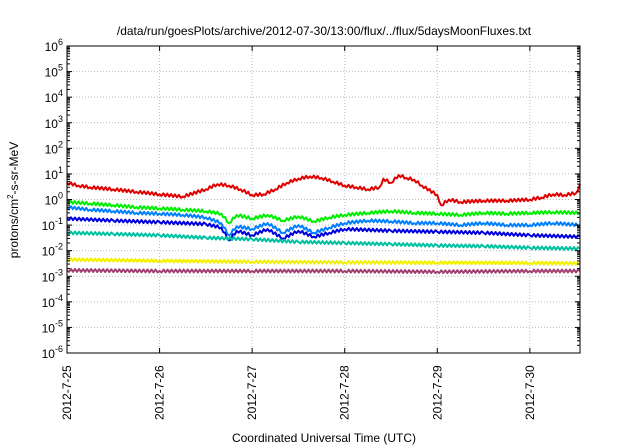 This screenshot has height=448, width=640. What do you see at coordinates (345, 392) in the screenshot?
I see `x-tick-label: 2012-7-28` at bounding box center [345, 392].